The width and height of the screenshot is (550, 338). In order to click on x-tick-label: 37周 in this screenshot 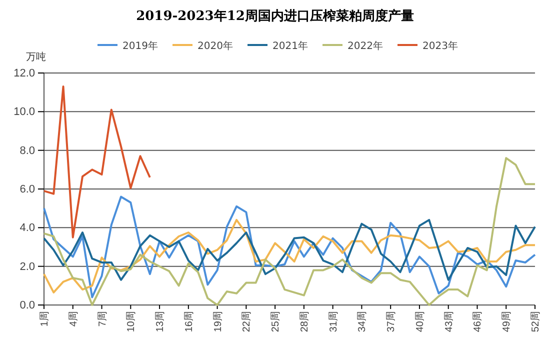, I will do `click(392, 321)`.